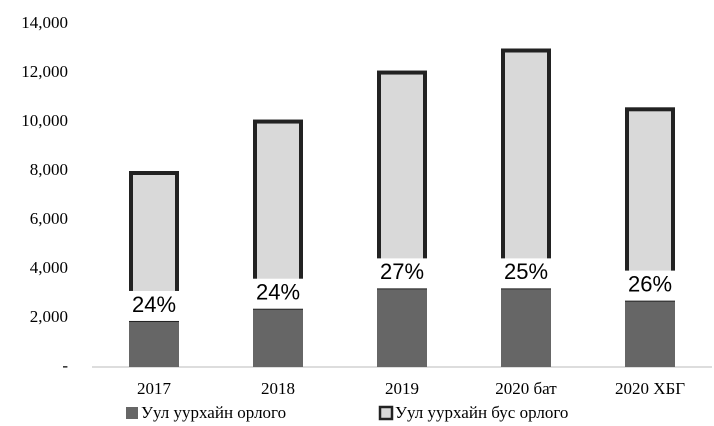  Describe the element at coordinates (44, 22) in the screenshot. I see `y-tick-label: 14,000` at that location.